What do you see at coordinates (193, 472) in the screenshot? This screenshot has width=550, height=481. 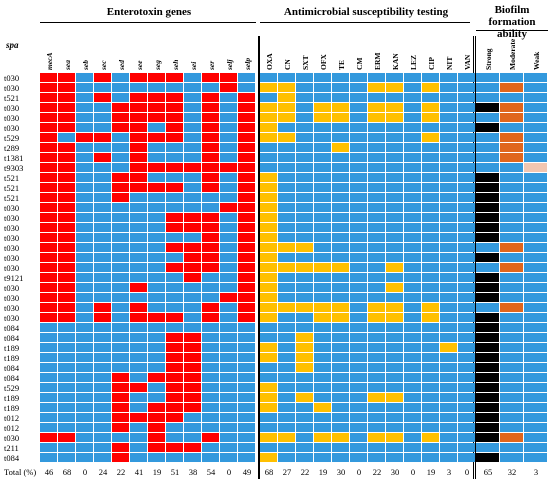 I see `total-value: 38` at bounding box center [193, 472].